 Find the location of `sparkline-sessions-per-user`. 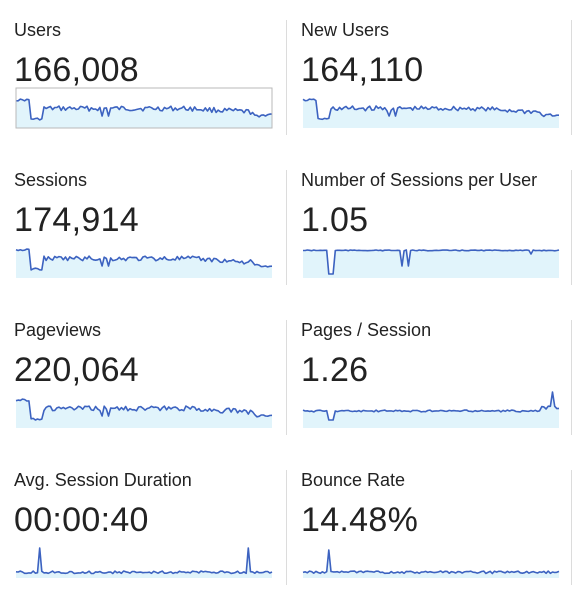

sparkline-sessions-per-user is located at coordinates (431, 263).